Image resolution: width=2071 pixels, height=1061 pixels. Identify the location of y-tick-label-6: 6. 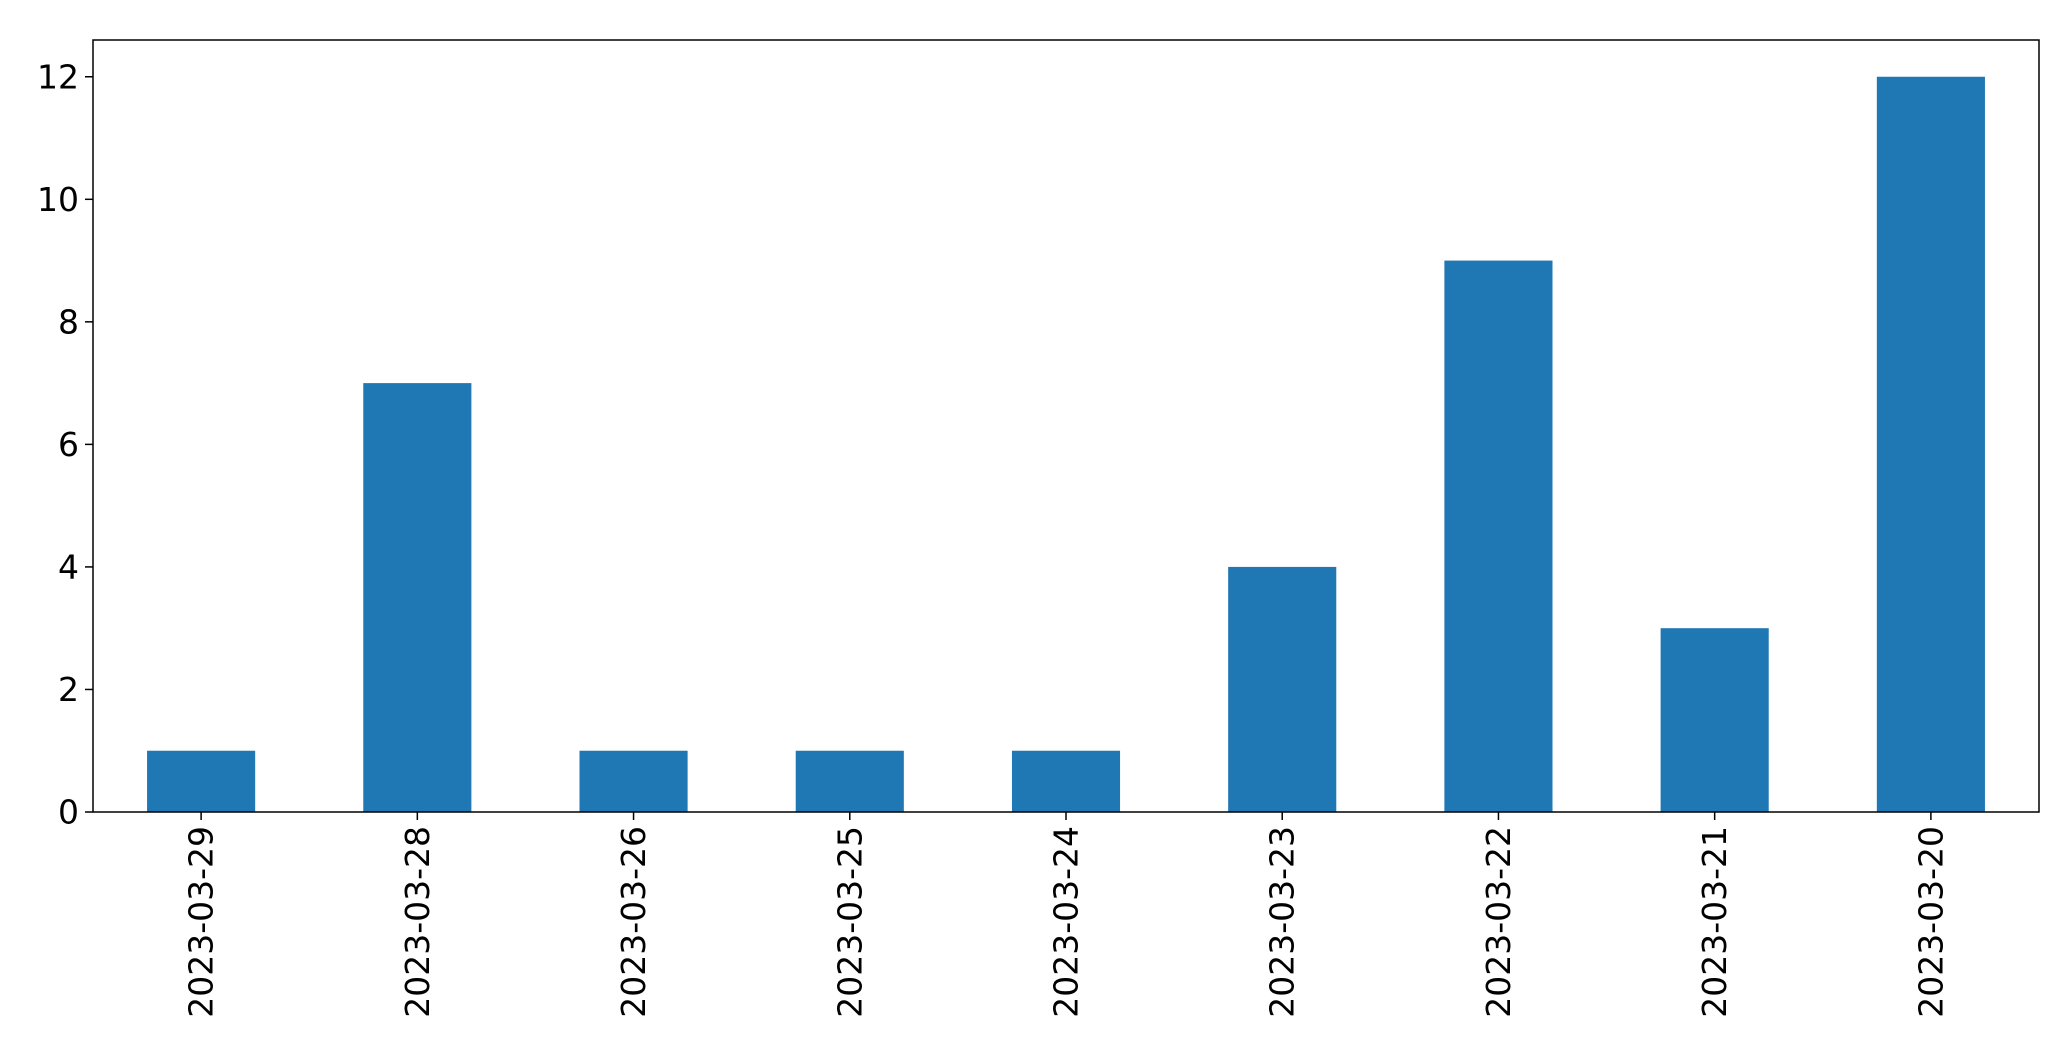
(68, 444).